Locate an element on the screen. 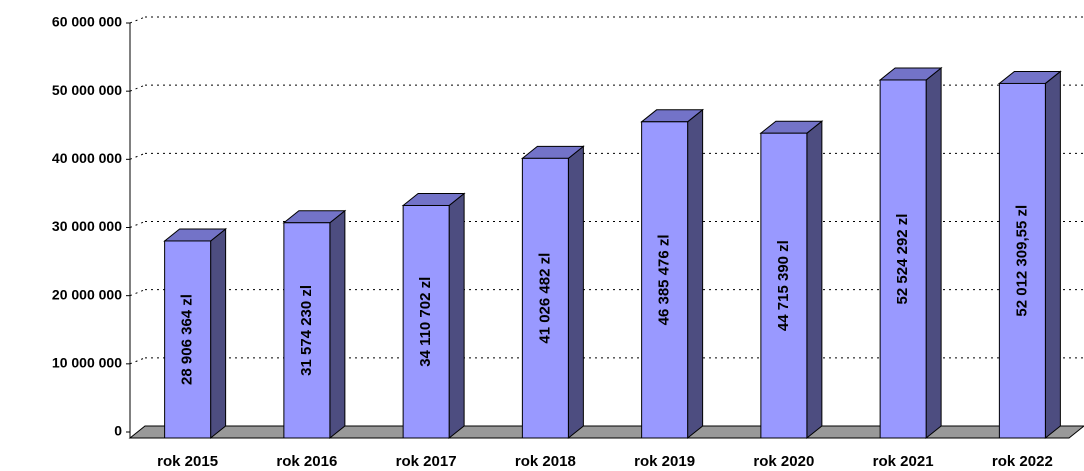 The image size is (1084, 471). value-label: 41 026 482 zl is located at coordinates (544, 298).